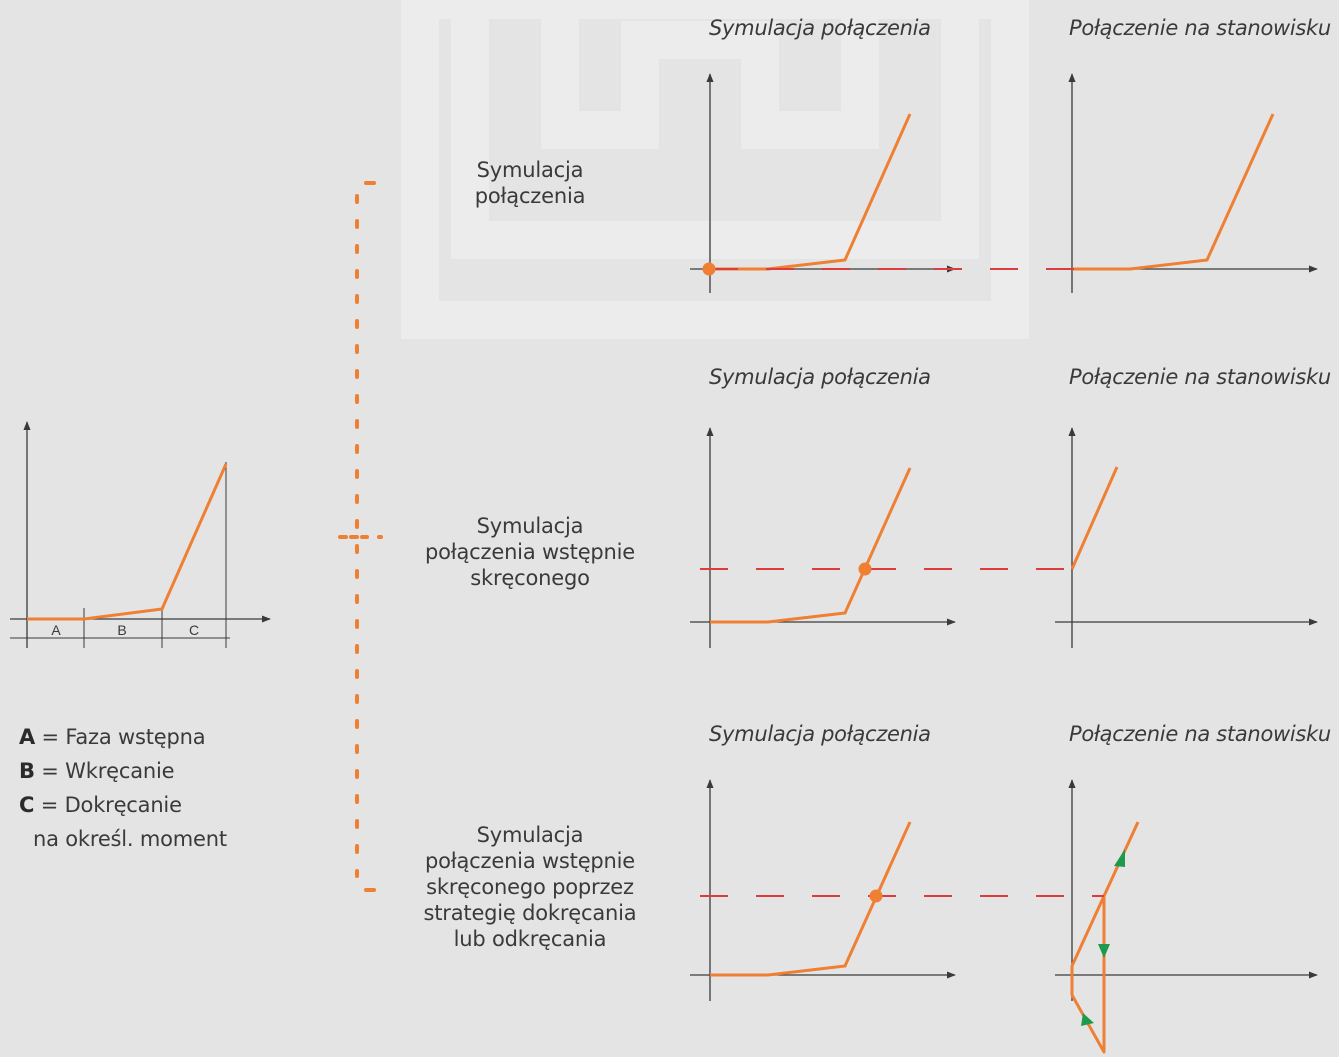 The height and width of the screenshot is (1057, 1339). Describe the element at coordinates (1119, 858) in the screenshot. I see `row3-arrow-up-upper` at that location.